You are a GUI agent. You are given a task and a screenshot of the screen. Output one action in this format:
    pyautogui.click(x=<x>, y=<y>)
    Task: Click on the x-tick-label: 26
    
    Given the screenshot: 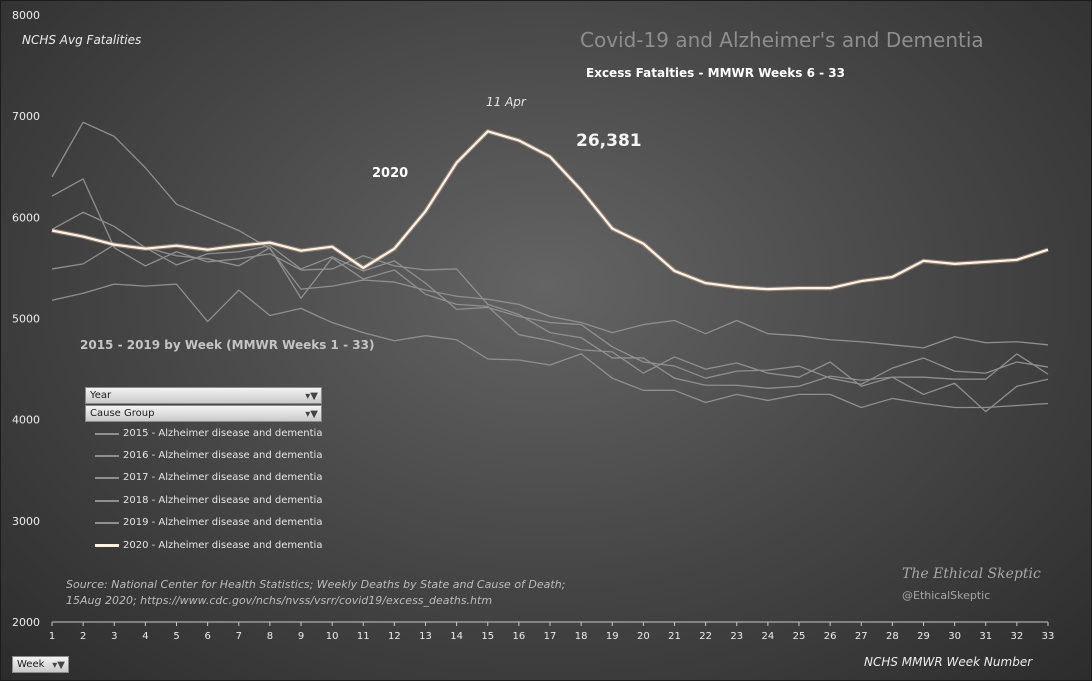 What is the action you would take?
    pyautogui.click(x=830, y=636)
    